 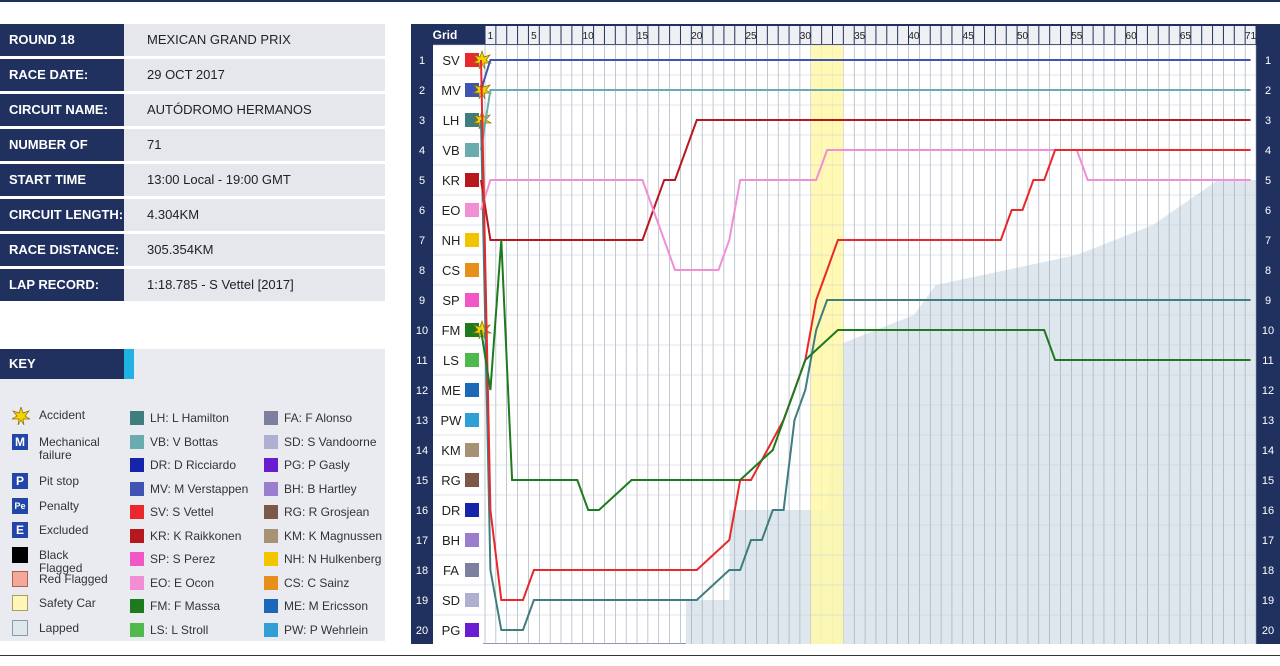 What do you see at coordinates (20, 555) in the screenshot?
I see `black-flag-icon` at bounding box center [20, 555].